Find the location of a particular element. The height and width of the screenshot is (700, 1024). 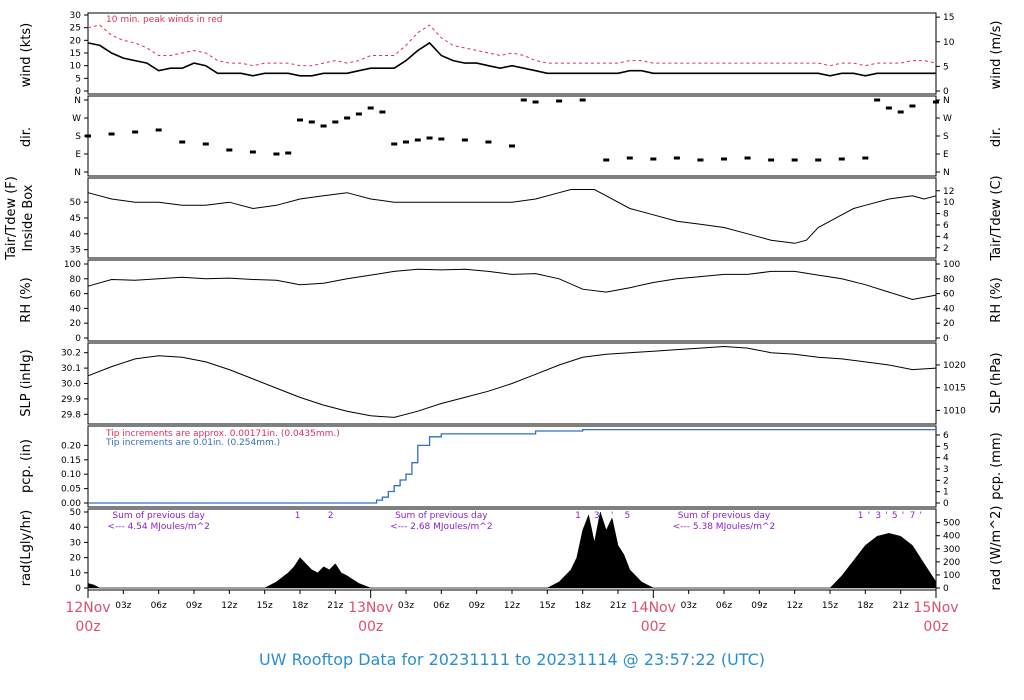

pcp-line is located at coordinates (512, 466).